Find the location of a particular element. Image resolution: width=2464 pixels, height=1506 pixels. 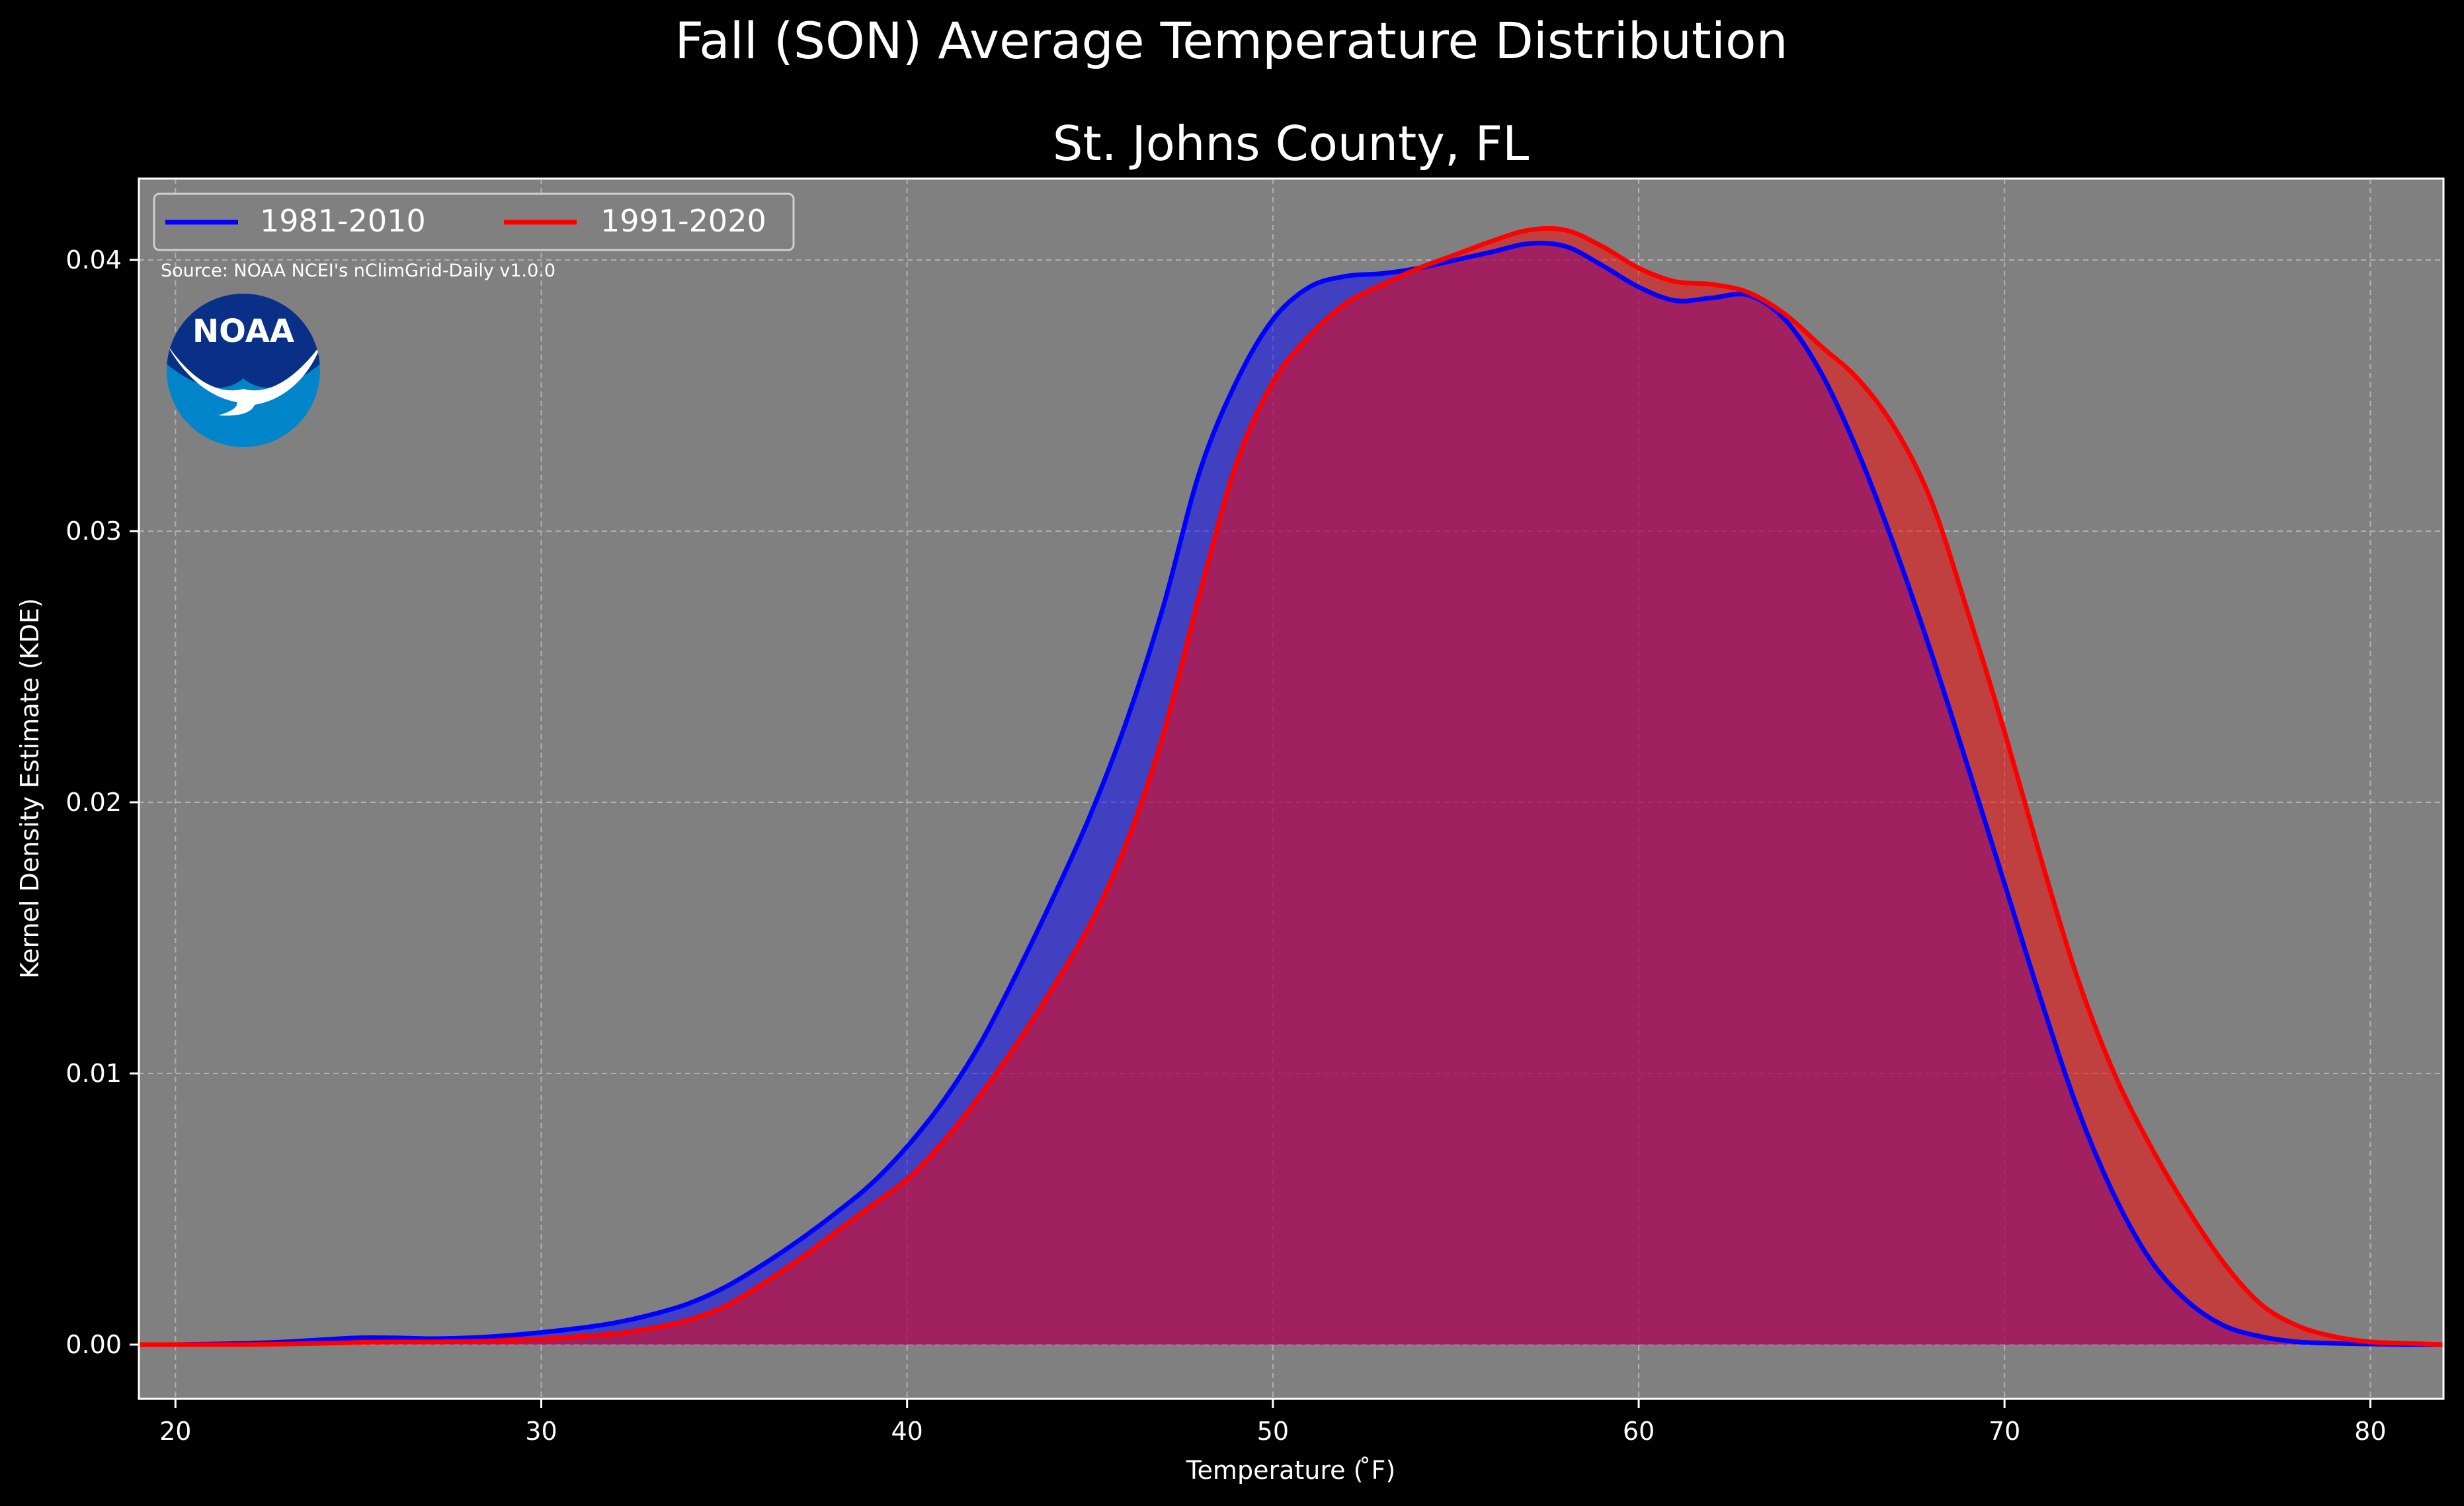

legend: 1981-2010 1991-2020 is located at coordinates (474, 221).